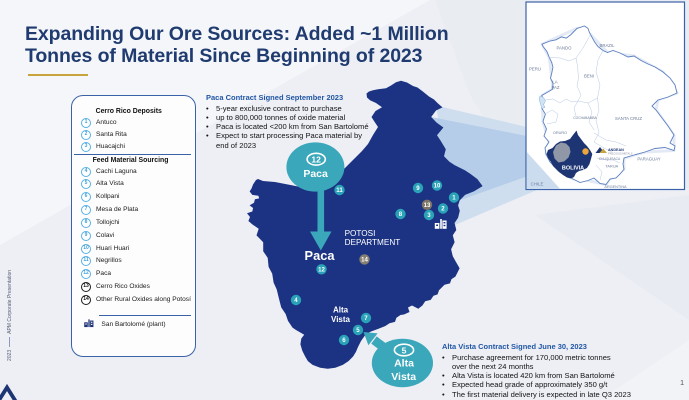 The image size is (689, 400). I want to click on svg-text: 9, so click(418, 188).